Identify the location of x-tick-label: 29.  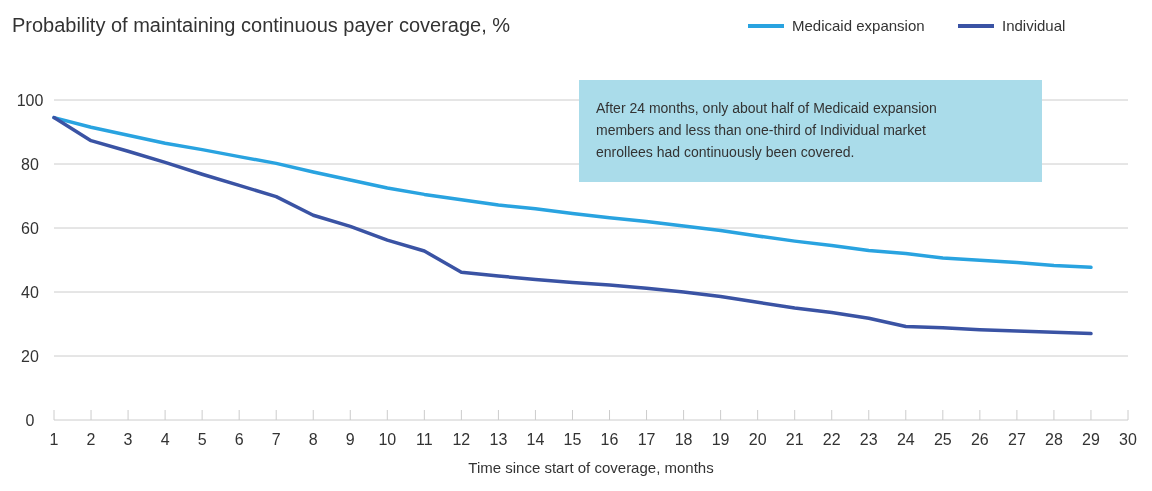
(1091, 439).